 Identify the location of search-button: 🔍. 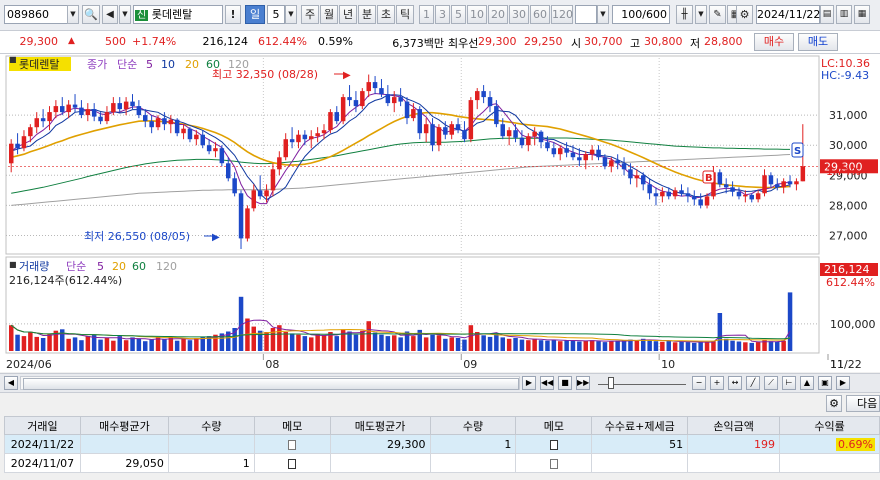
(91, 14).